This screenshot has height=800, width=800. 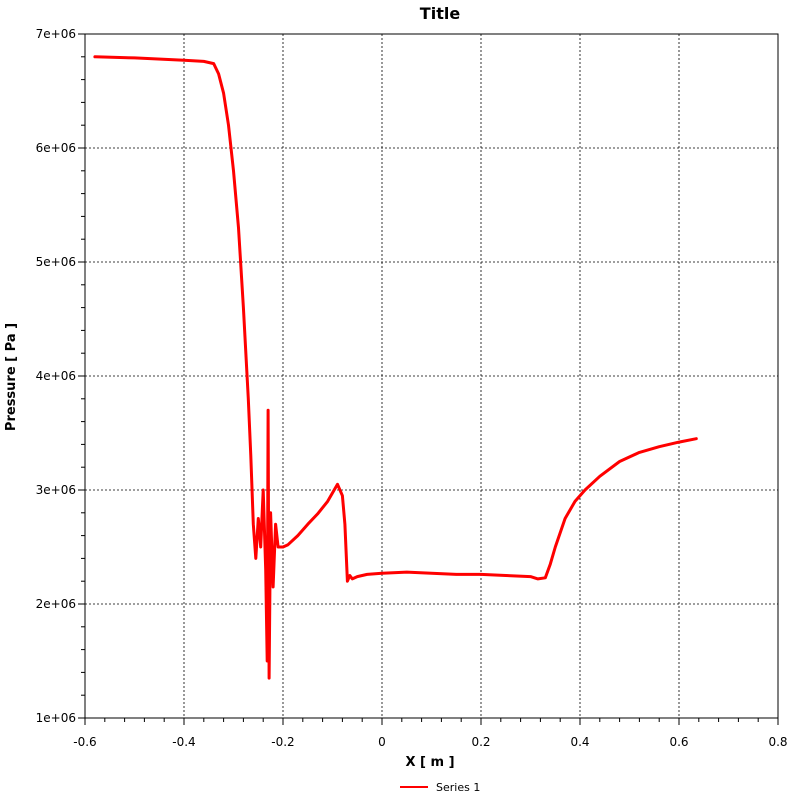 What do you see at coordinates (382, 742) in the screenshot?
I see `x-tick-label: 0` at bounding box center [382, 742].